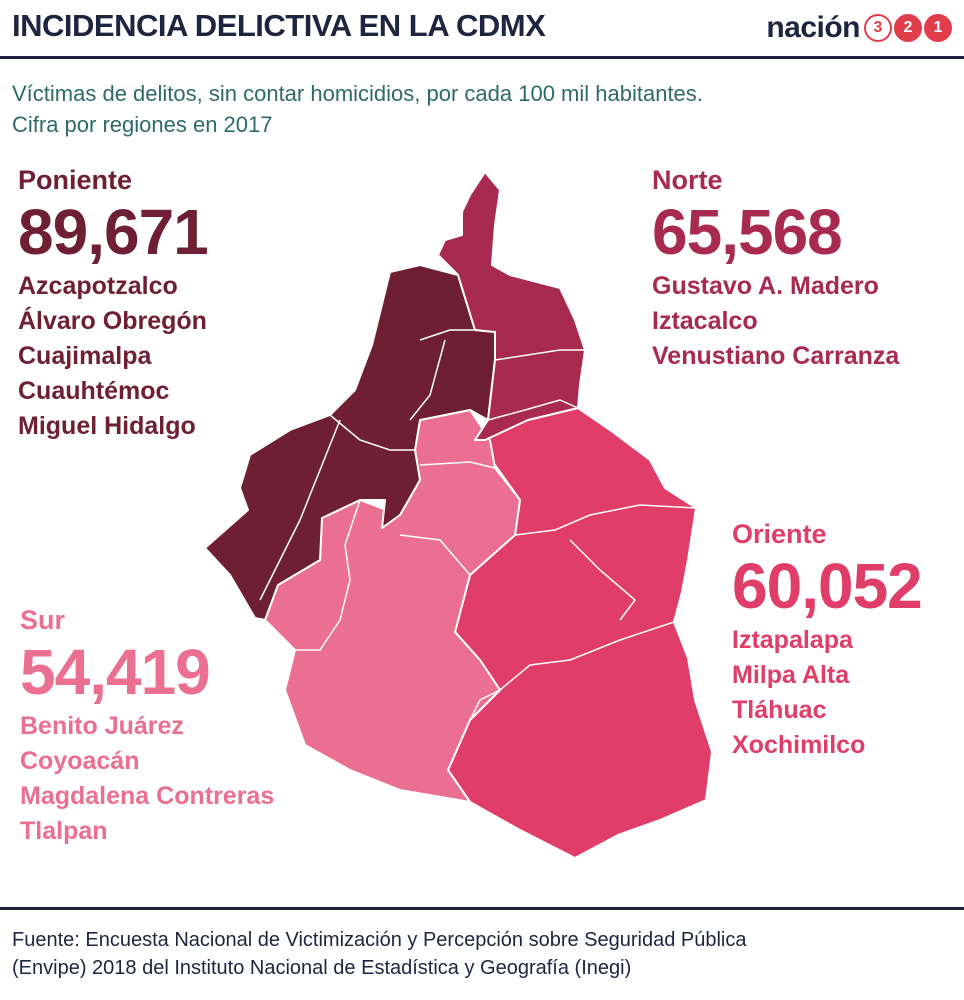 Image resolution: width=964 pixels, height=1000 pixels. Describe the element at coordinates (113, 232) in the screenshot. I see `region-poniente-value: 89,671` at that location.